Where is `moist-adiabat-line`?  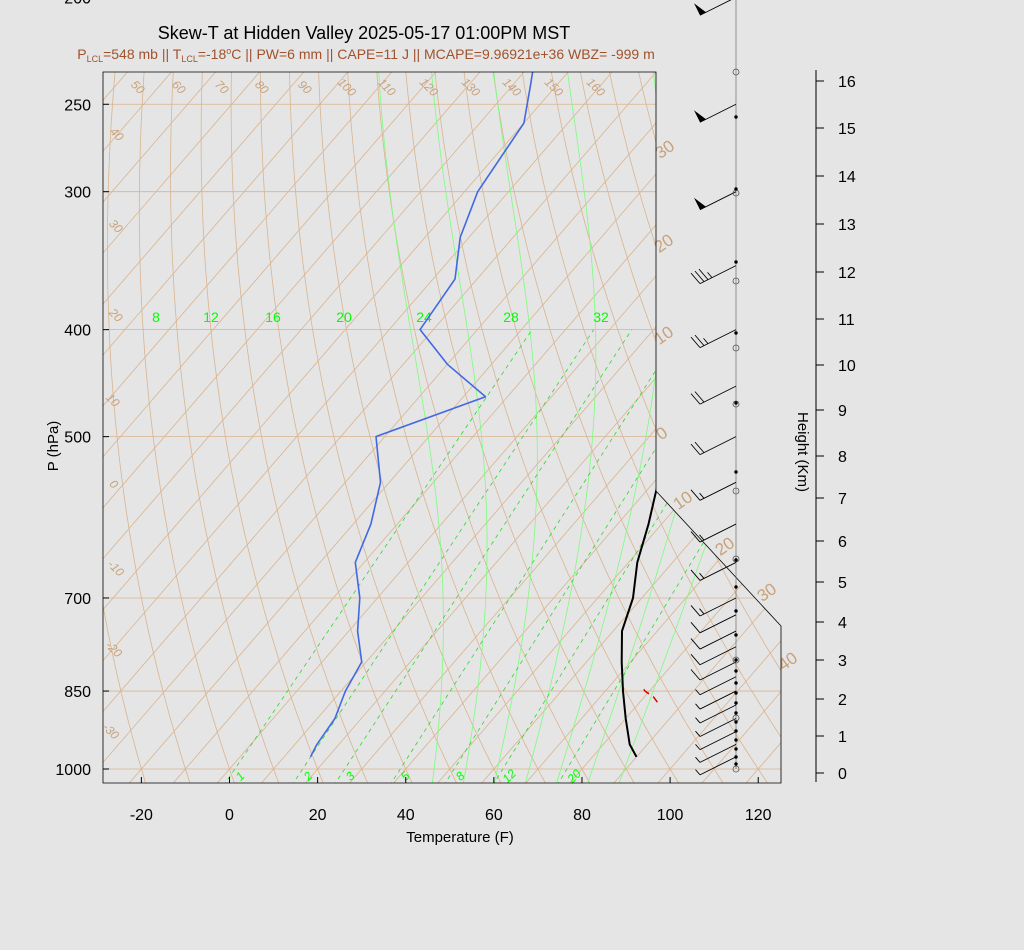
moist-adiabat-line is located at coordinates (559, 427).